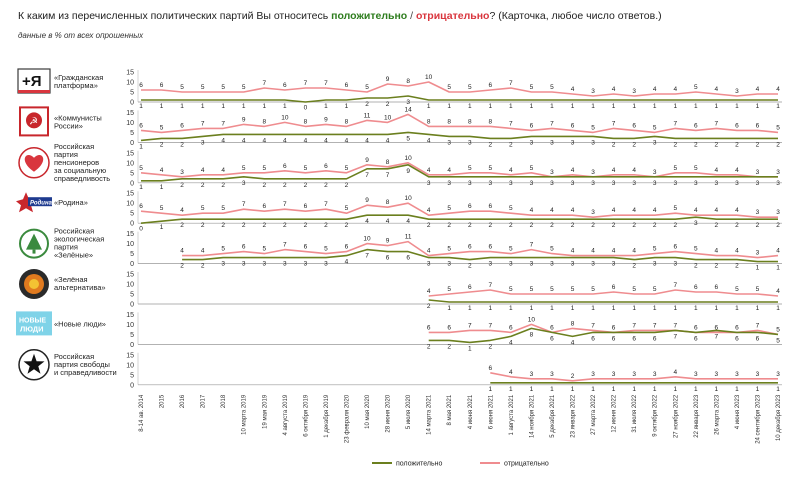  Describe the element at coordinates (717, 336) in the screenshot. I see `positive-data-label: 7` at that location.